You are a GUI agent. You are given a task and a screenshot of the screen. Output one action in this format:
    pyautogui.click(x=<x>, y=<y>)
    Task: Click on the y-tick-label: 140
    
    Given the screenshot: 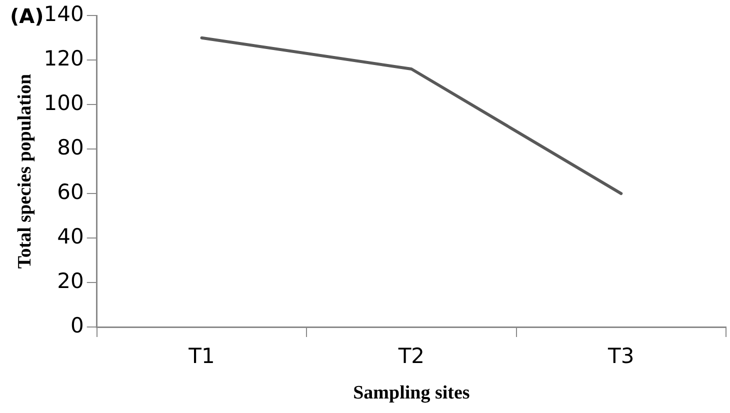 What is the action you would take?
    pyautogui.click(x=64, y=14)
    